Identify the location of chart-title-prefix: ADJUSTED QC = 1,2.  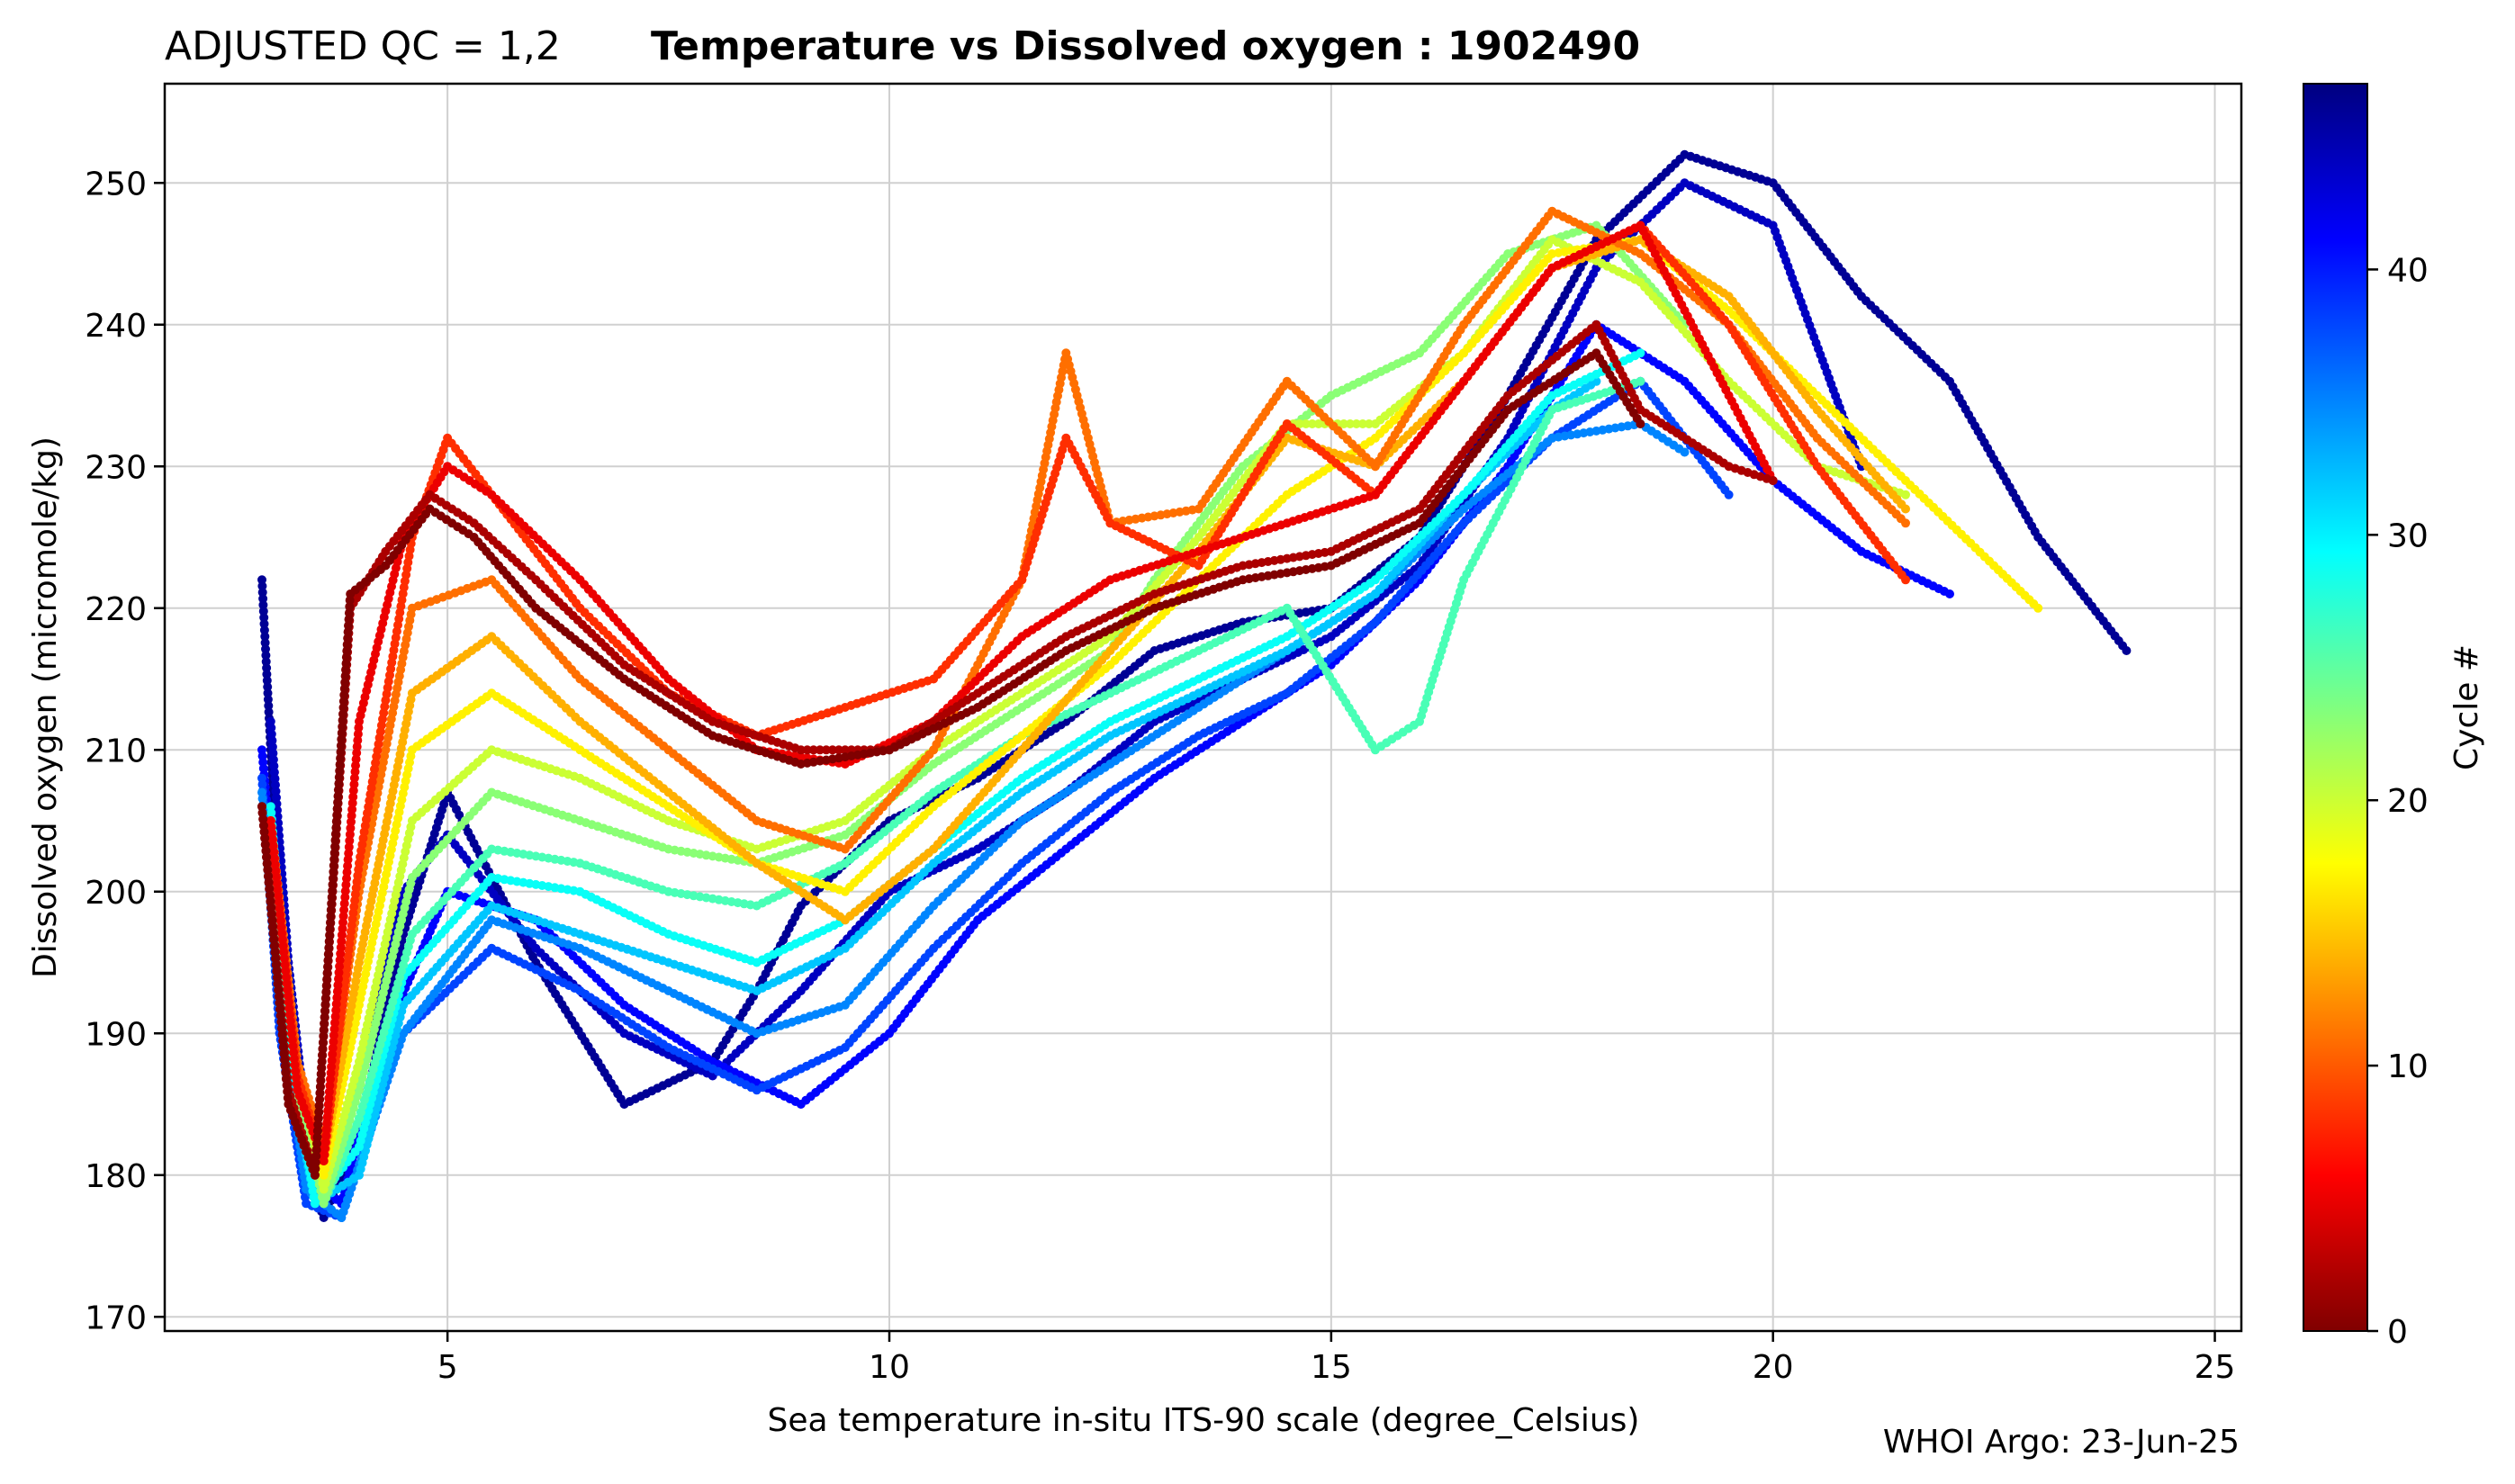
(363, 46).